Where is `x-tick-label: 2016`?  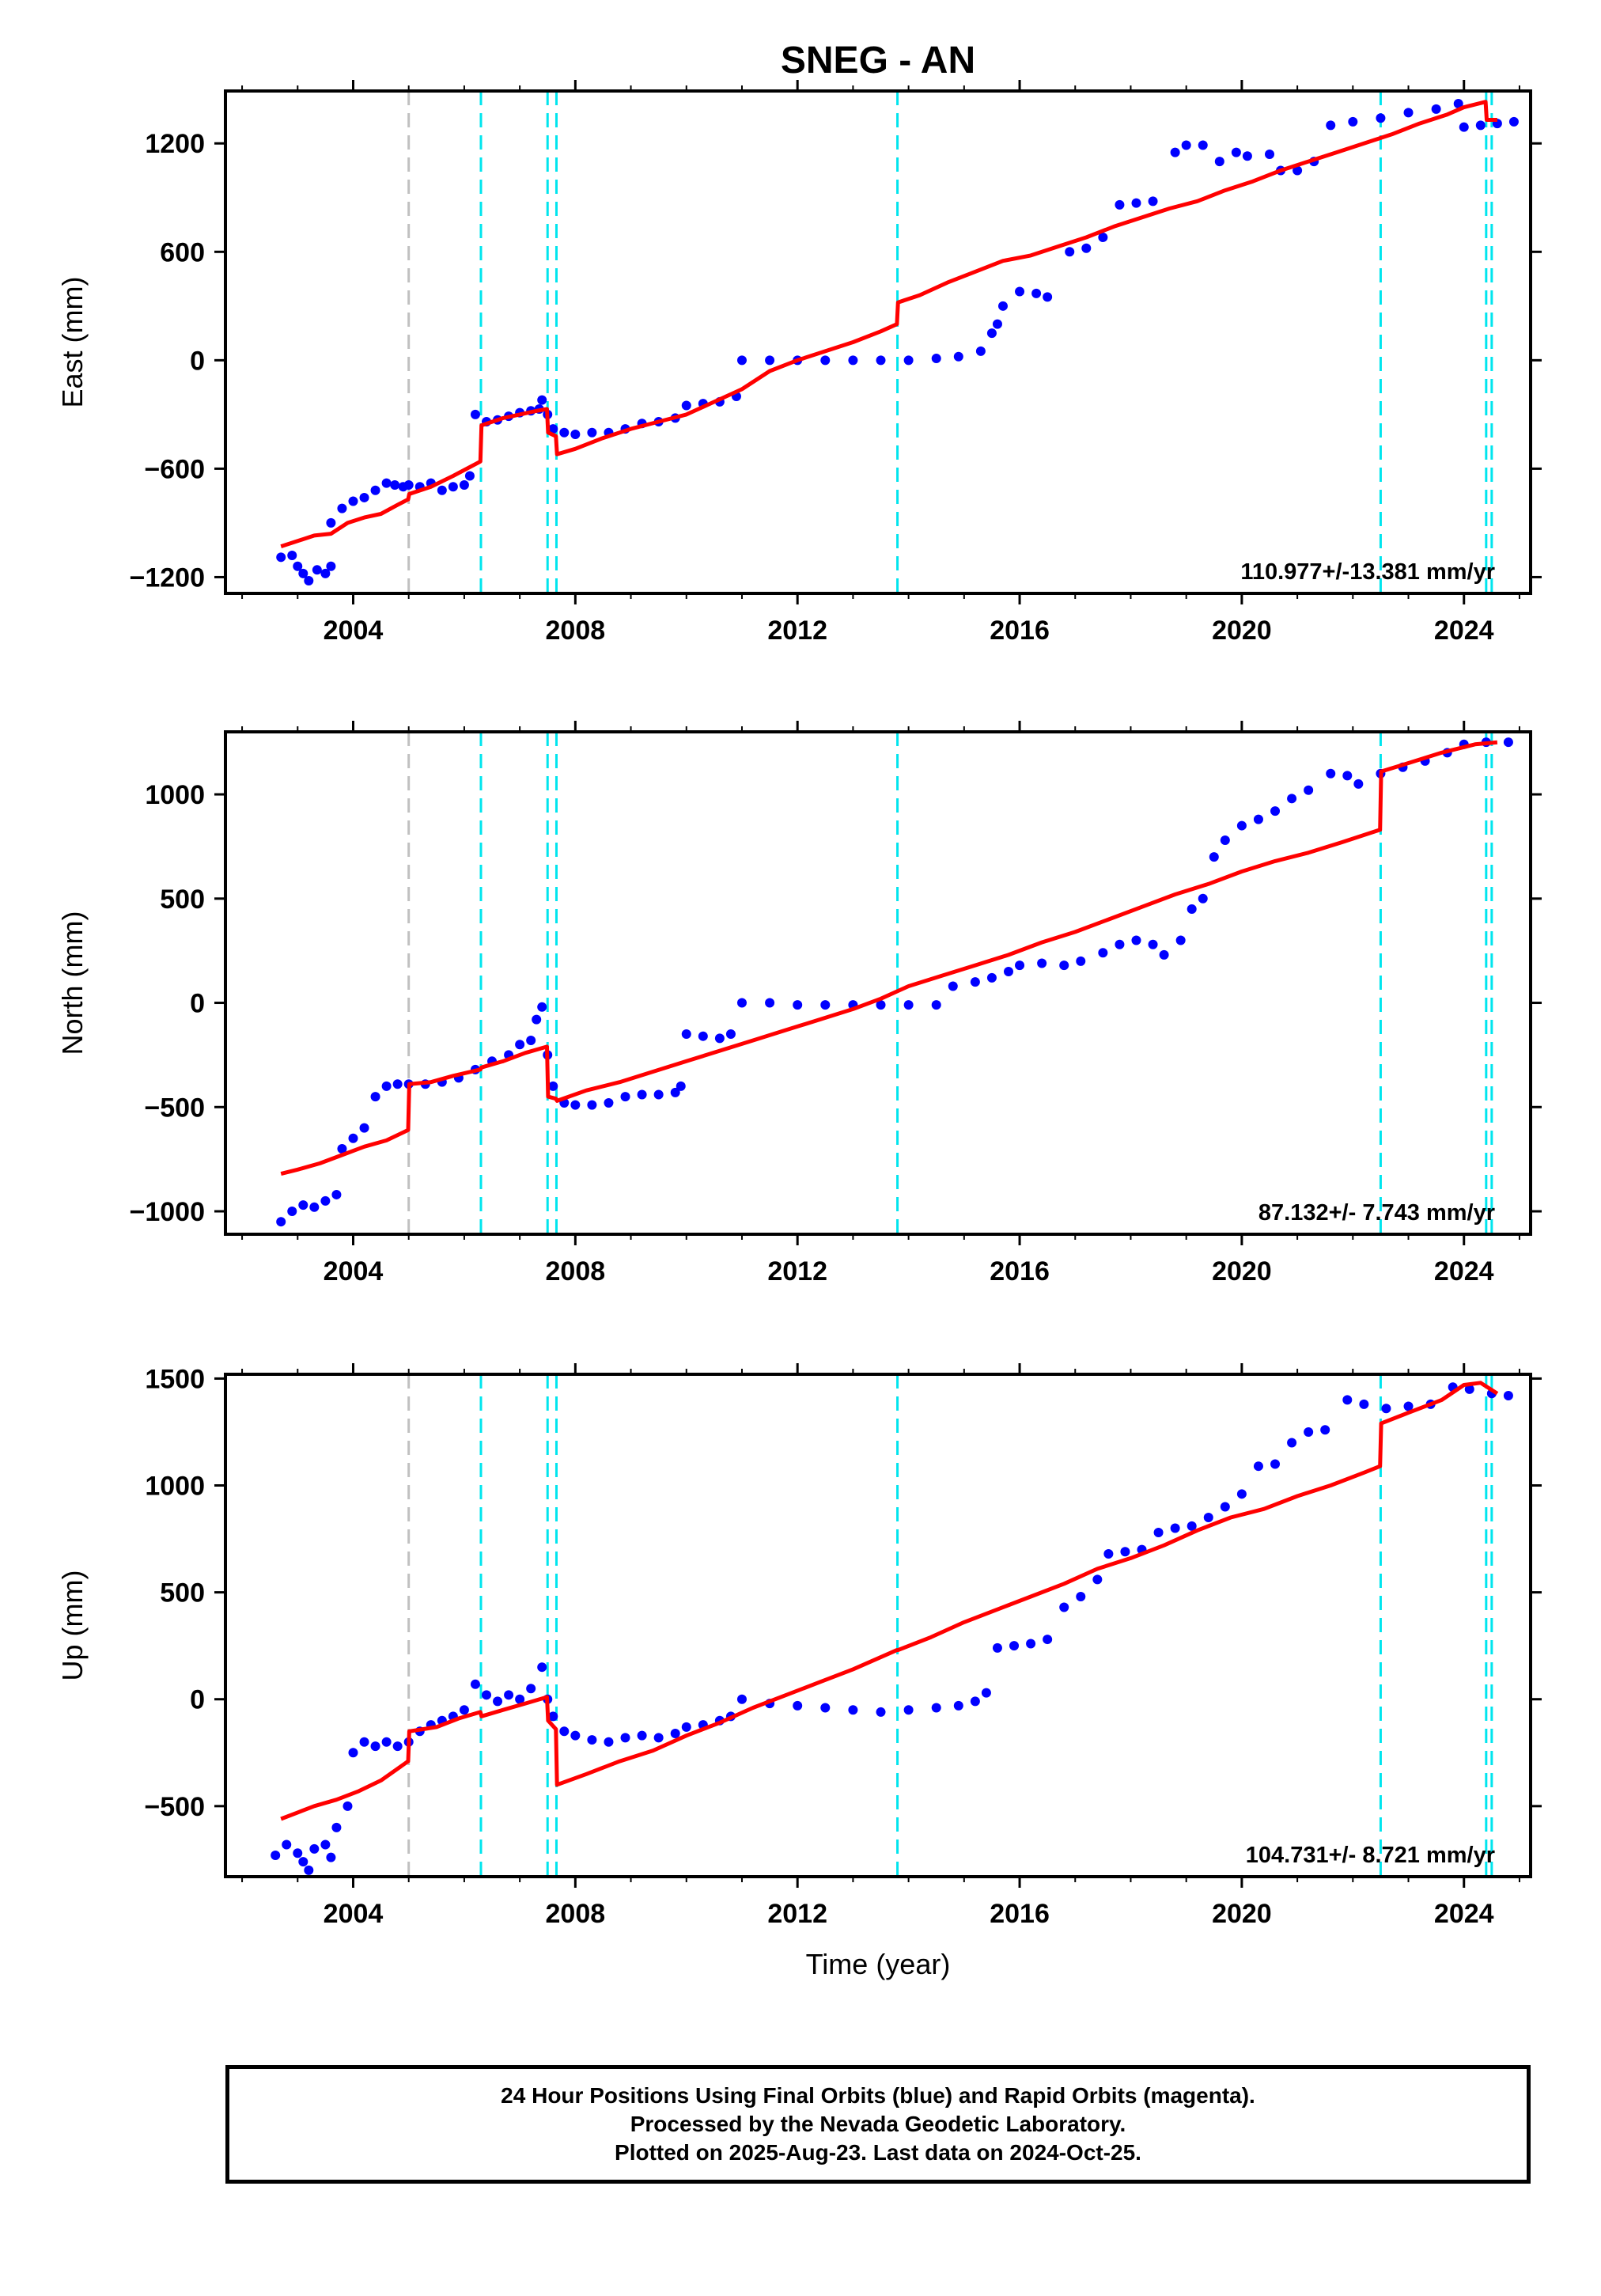
x-tick-label: 2016 is located at coordinates (1020, 1914).